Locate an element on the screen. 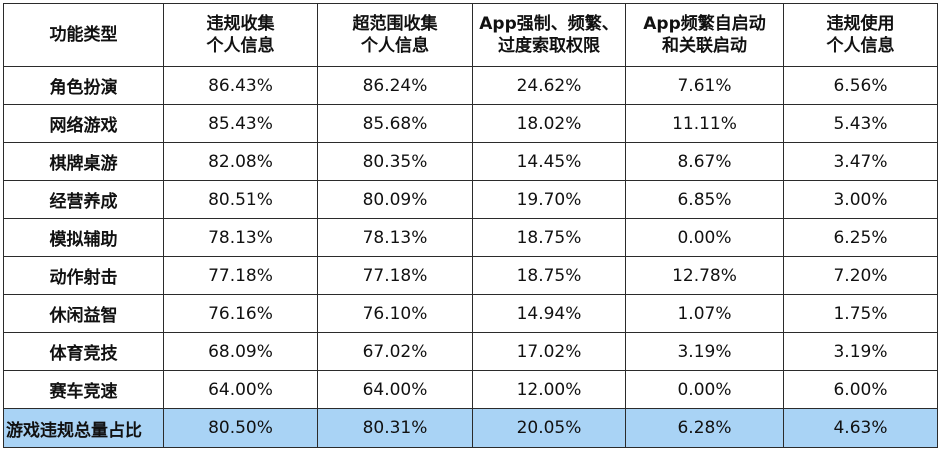  table-row: 动作射击 77.18% 77.18% 18.75% 12.78% 7.20% is located at coordinates (470, 275).